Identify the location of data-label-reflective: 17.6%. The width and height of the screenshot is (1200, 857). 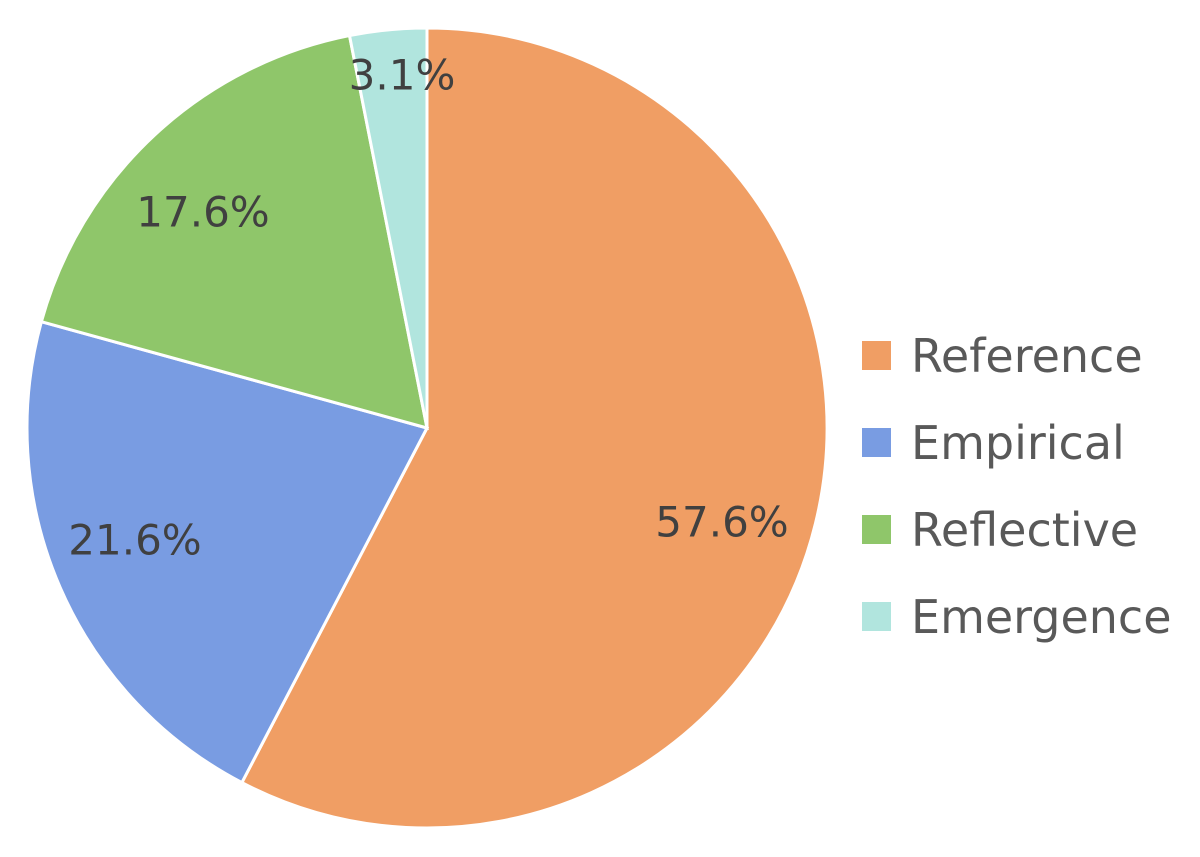
(203, 212).